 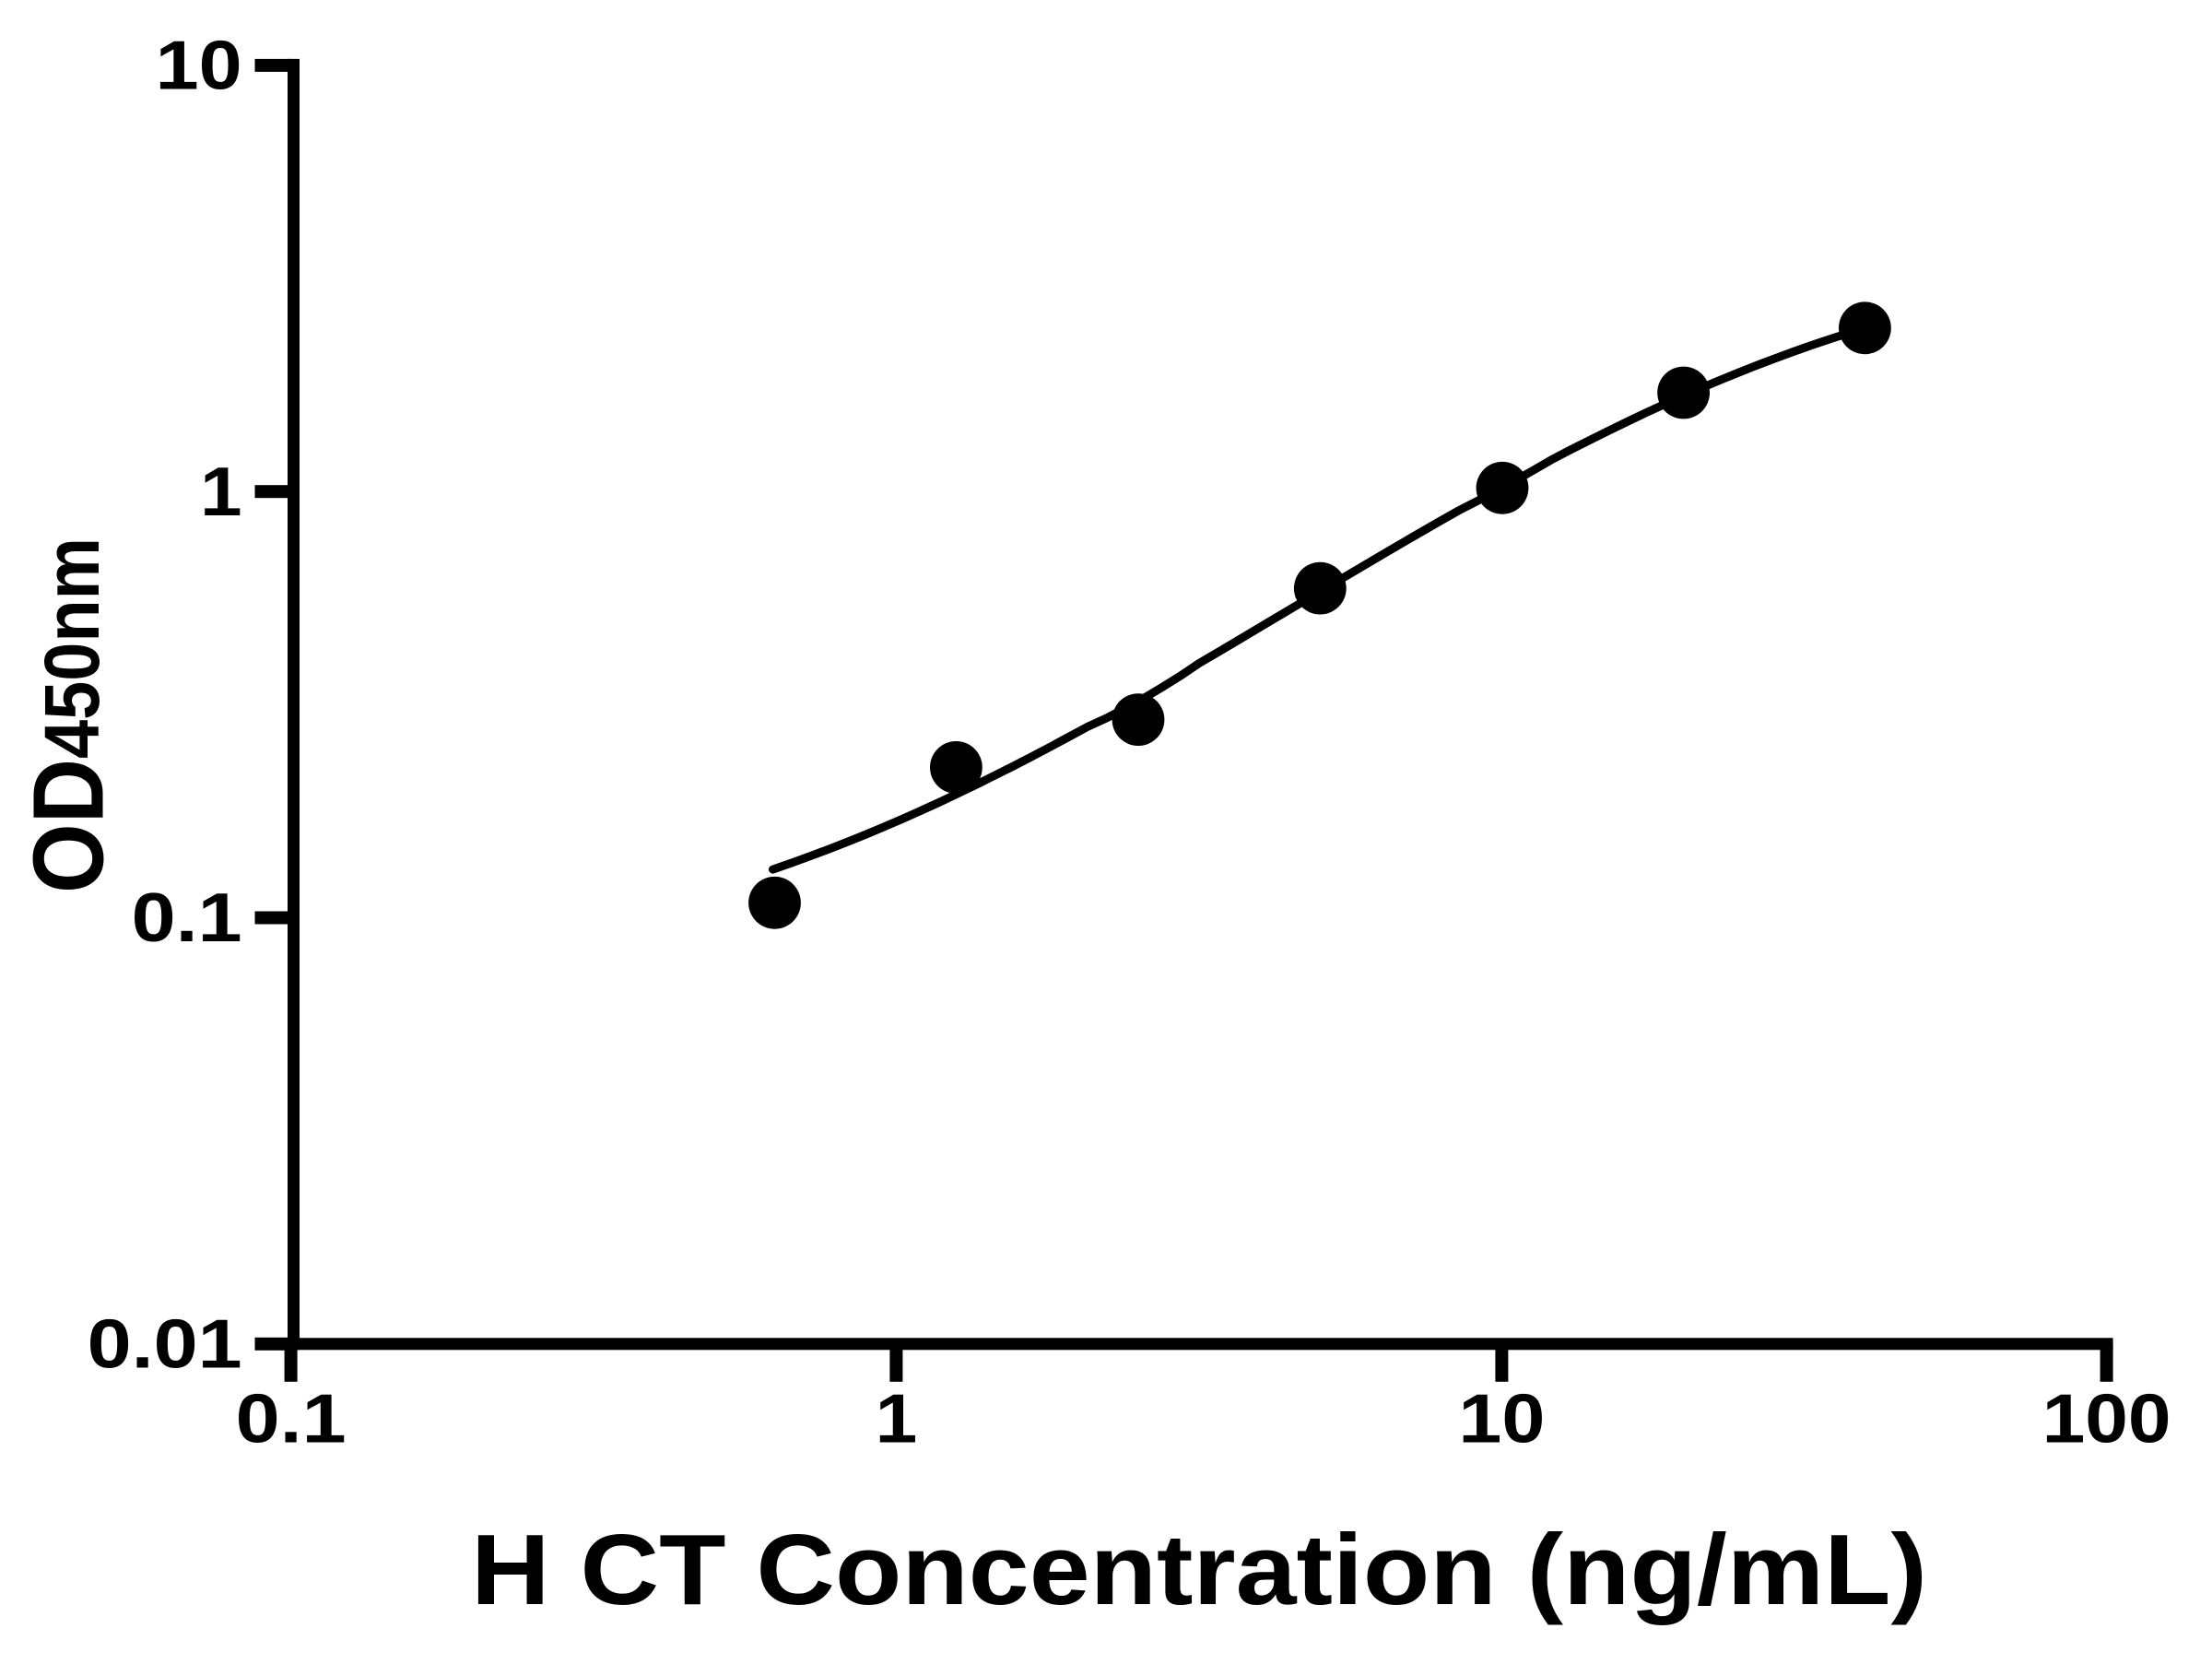 I want to click on svg-text: H CT Concentration (ng/mL), so click(x=1199, y=1570).